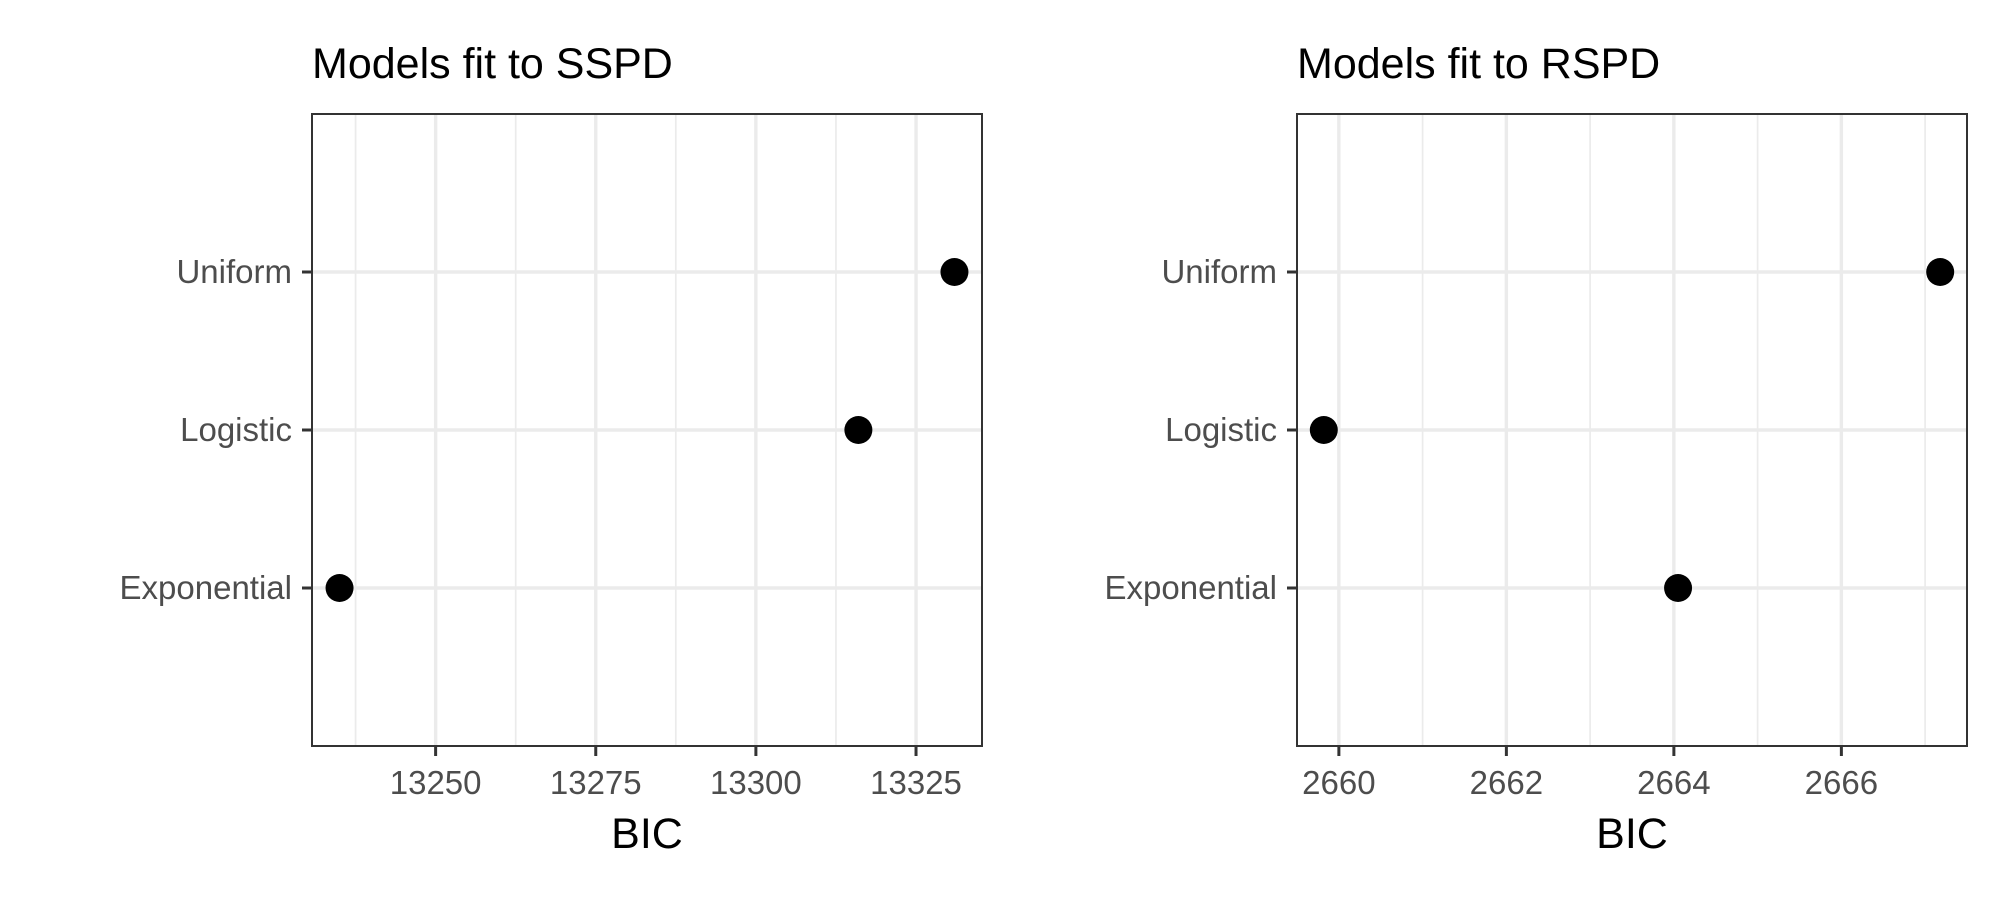  Describe the element at coordinates (1338, 782) in the screenshot. I see `x-tick-label: 2660` at that location.